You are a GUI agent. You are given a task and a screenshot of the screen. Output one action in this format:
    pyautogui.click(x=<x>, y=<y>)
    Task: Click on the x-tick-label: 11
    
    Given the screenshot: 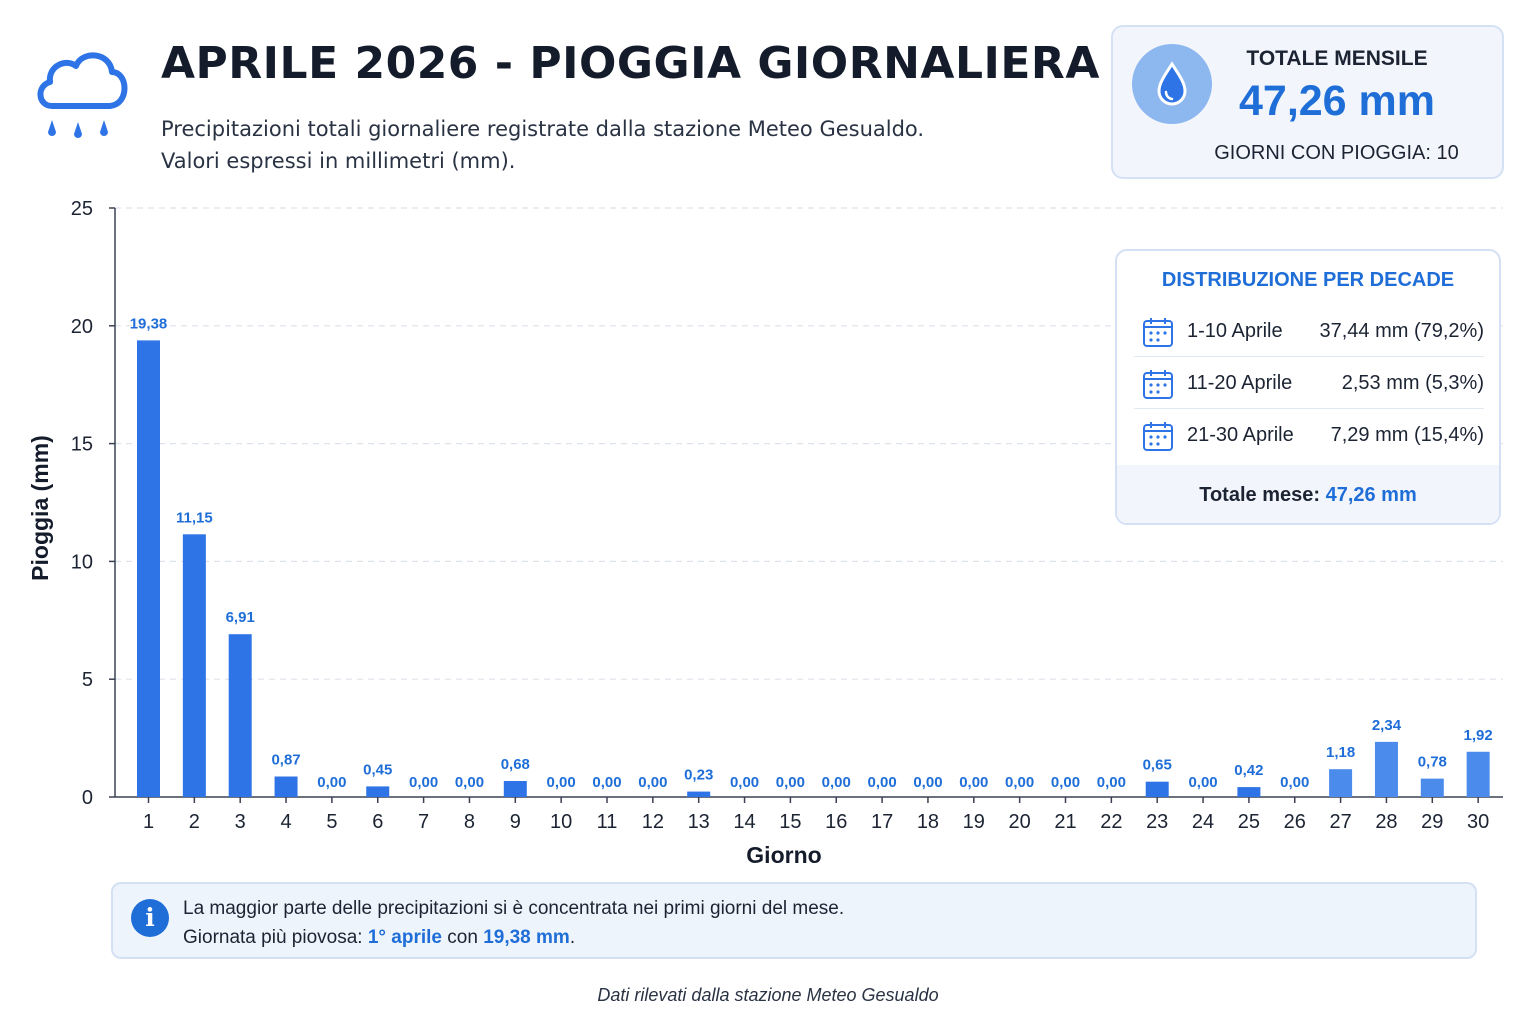 What is the action you would take?
    pyautogui.click(x=607, y=822)
    